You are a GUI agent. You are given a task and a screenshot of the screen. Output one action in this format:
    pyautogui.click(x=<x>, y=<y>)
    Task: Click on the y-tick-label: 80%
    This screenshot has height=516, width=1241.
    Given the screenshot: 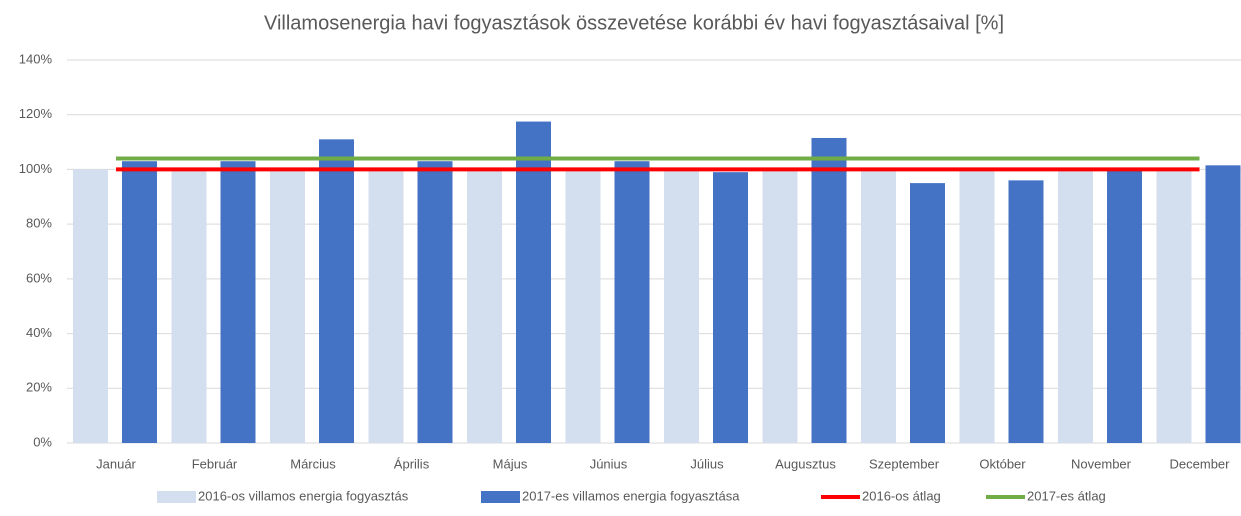 What is the action you would take?
    pyautogui.click(x=39, y=223)
    